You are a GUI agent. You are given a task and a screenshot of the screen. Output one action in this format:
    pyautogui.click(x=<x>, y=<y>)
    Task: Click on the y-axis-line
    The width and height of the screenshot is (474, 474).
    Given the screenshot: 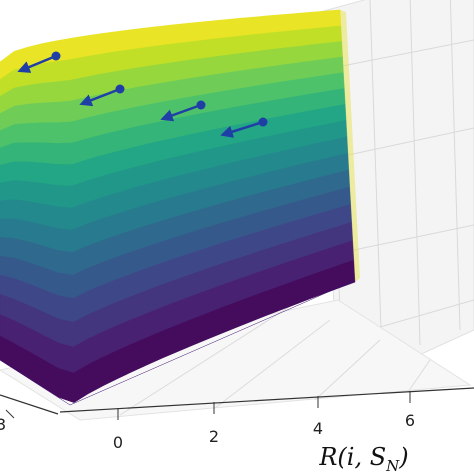 What is the action you would take?
    pyautogui.click(x=29, y=404)
    